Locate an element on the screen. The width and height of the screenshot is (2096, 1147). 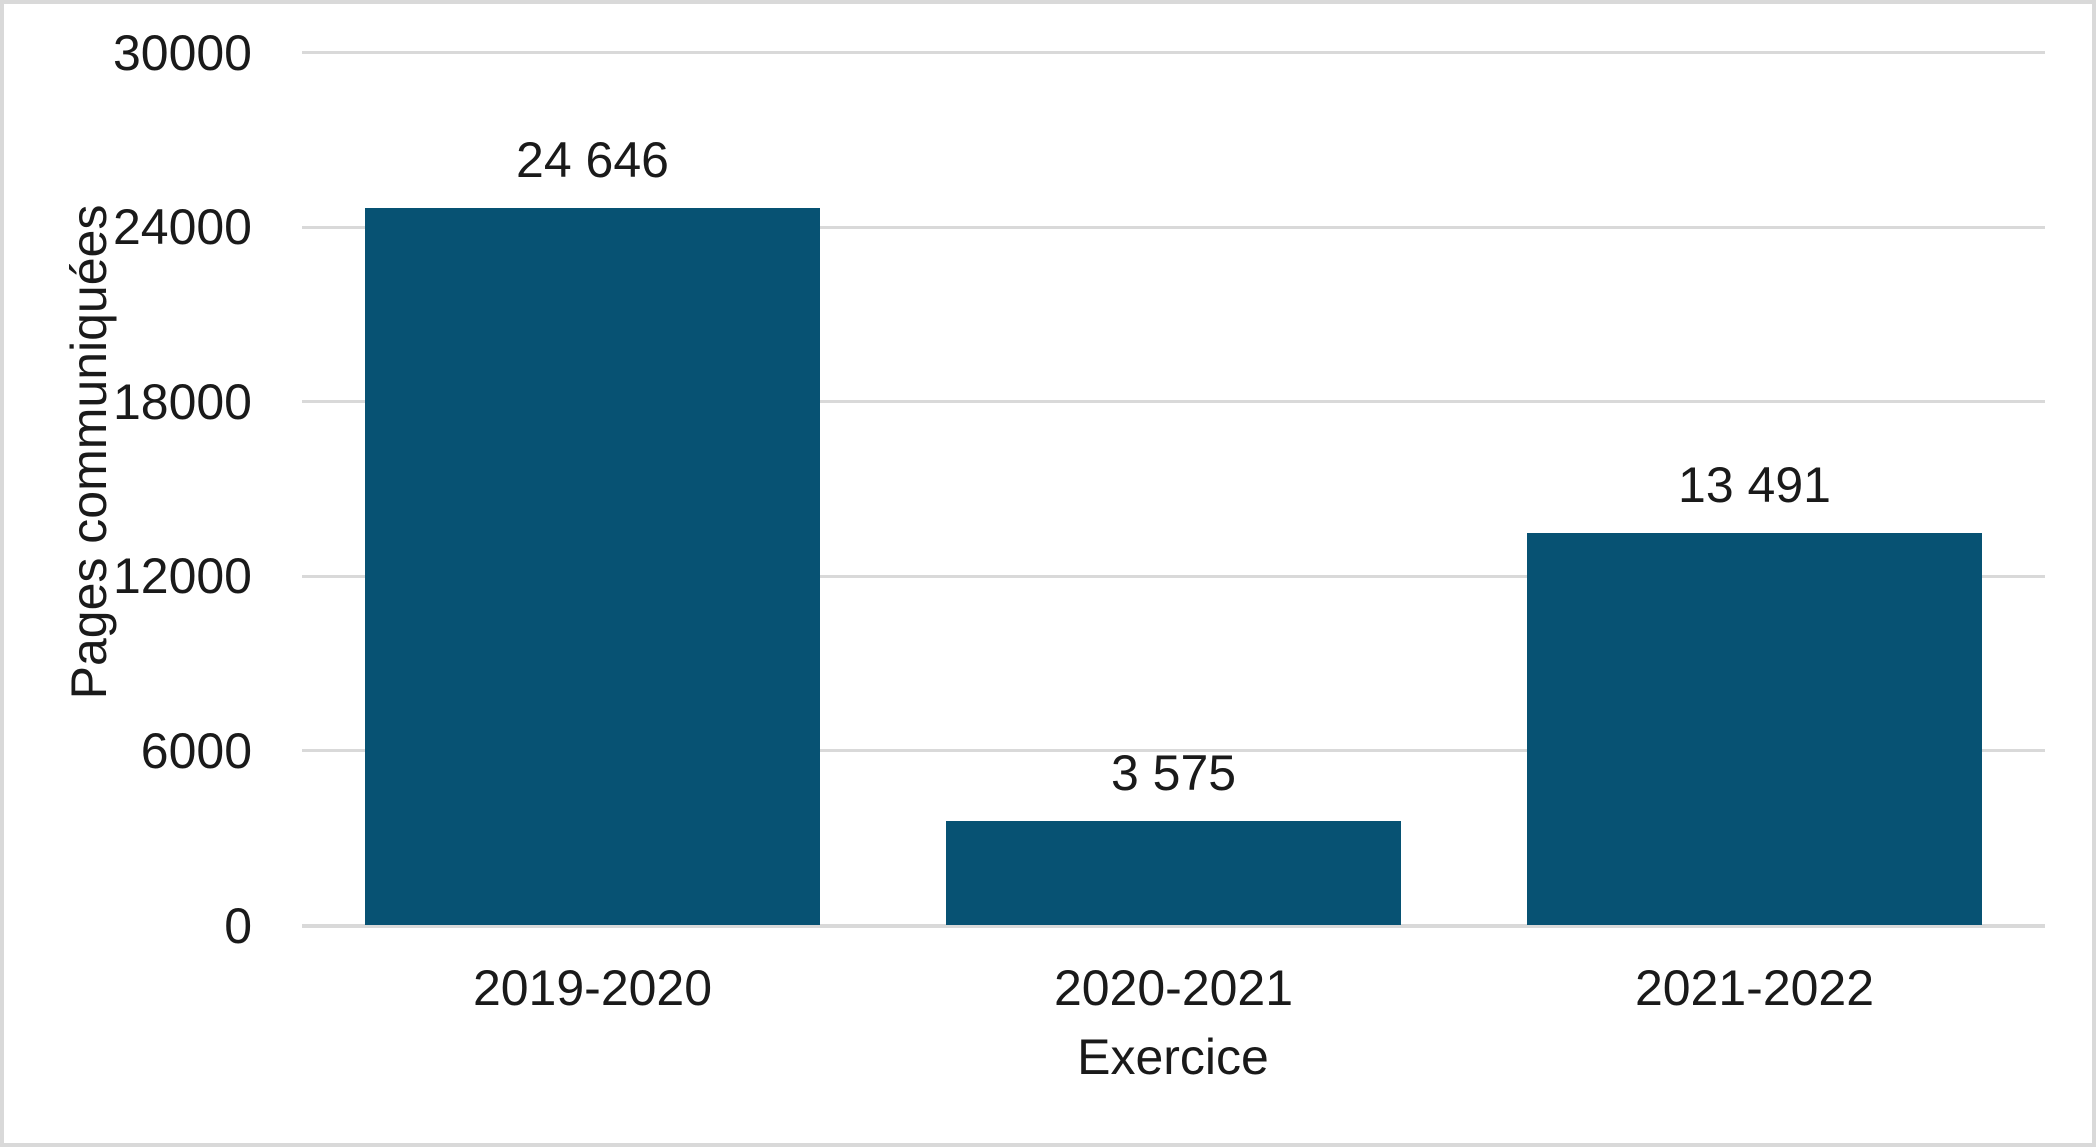
x-tick-label: 2021-2022 is located at coordinates (1754, 988).